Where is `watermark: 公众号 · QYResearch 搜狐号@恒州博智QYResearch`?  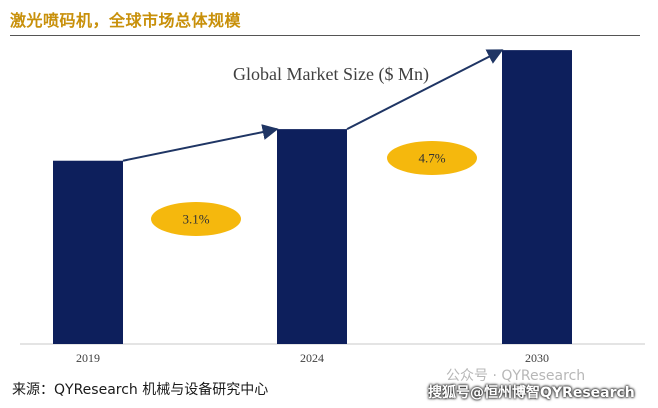
watermark: 公众号 · QYResearch 搜狐号@恒州博智QYResearch is located at coordinates (531, 385).